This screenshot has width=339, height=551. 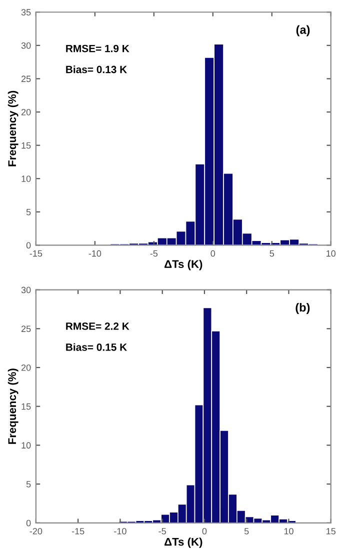 I want to click on annotation: RMSE= 1.9 K, so click(x=98, y=48).